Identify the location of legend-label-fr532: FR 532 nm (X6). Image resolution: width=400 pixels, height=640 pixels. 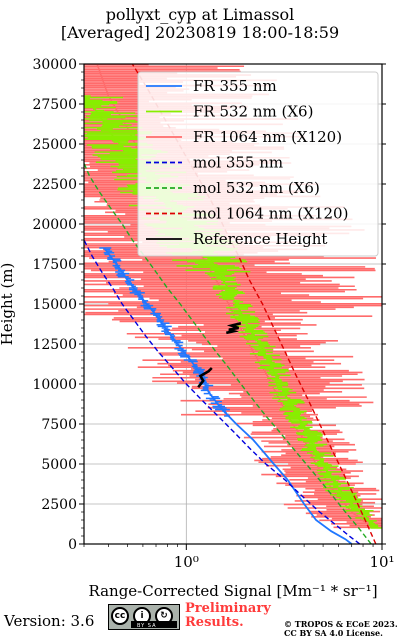
(253, 112).